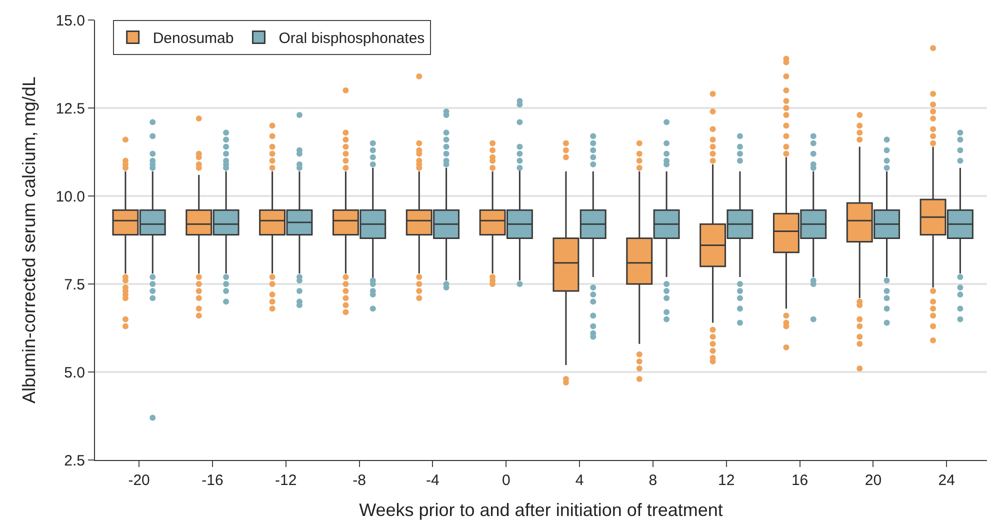 Image resolution: width=992 pixels, height=522 pixels. Describe the element at coordinates (359, 480) in the screenshot. I see `x-tick-label: -8` at that location.